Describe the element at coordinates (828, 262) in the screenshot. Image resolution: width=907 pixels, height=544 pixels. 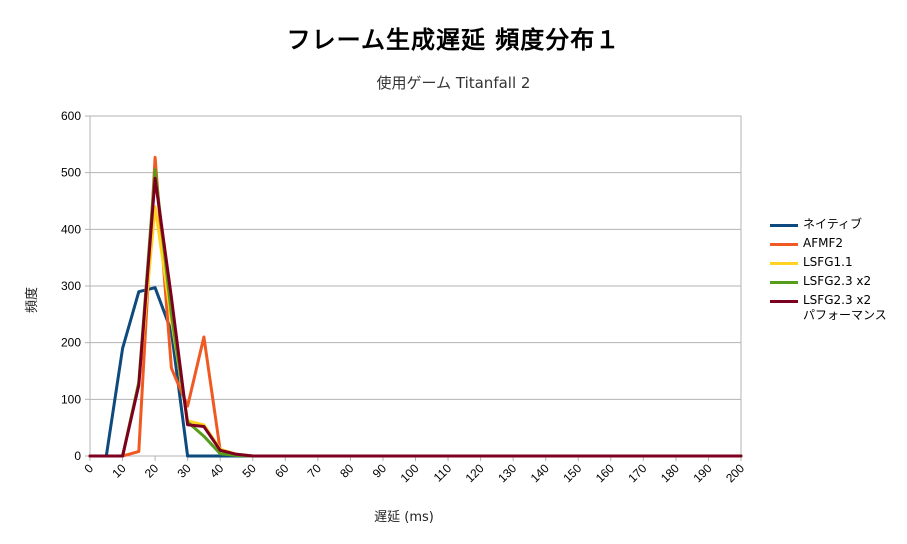
I see `legend-label: LSFG1.1` at that location.